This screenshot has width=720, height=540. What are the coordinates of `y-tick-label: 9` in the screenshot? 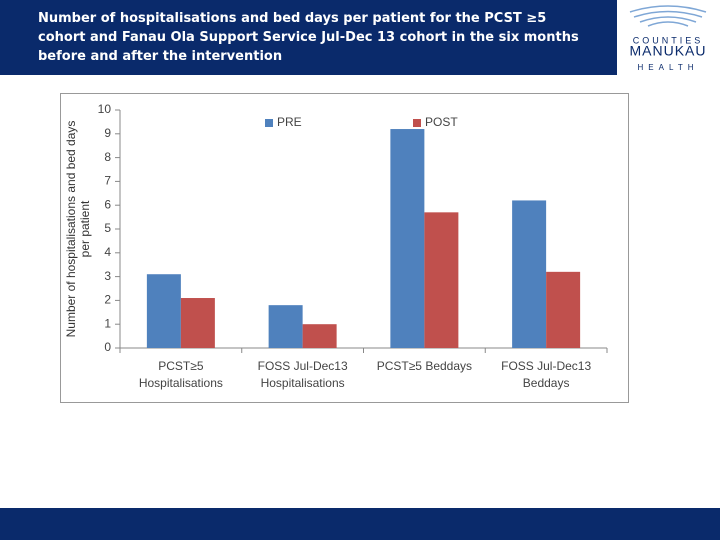 It's located at (107, 133).